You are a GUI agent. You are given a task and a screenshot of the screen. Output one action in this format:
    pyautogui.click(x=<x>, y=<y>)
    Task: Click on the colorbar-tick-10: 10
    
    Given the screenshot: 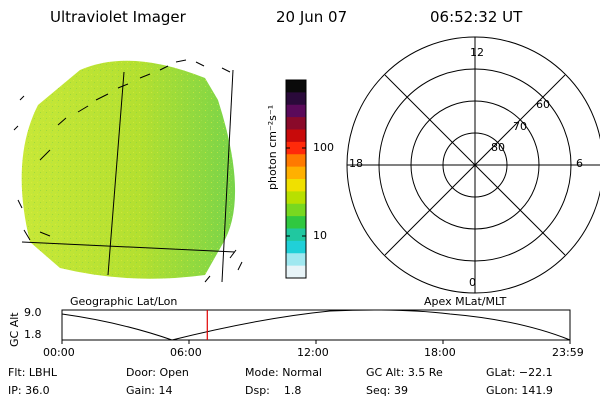 What is the action you would take?
    pyautogui.click(x=320, y=235)
    